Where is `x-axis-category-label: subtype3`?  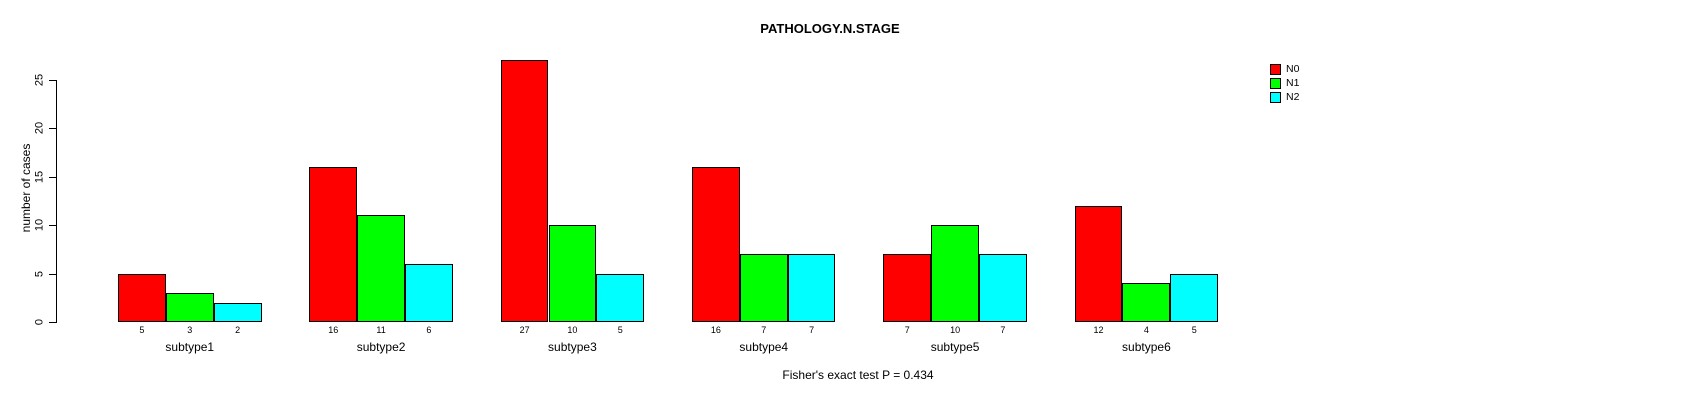
x-axis-category-label: subtype3 is located at coordinates (572, 347).